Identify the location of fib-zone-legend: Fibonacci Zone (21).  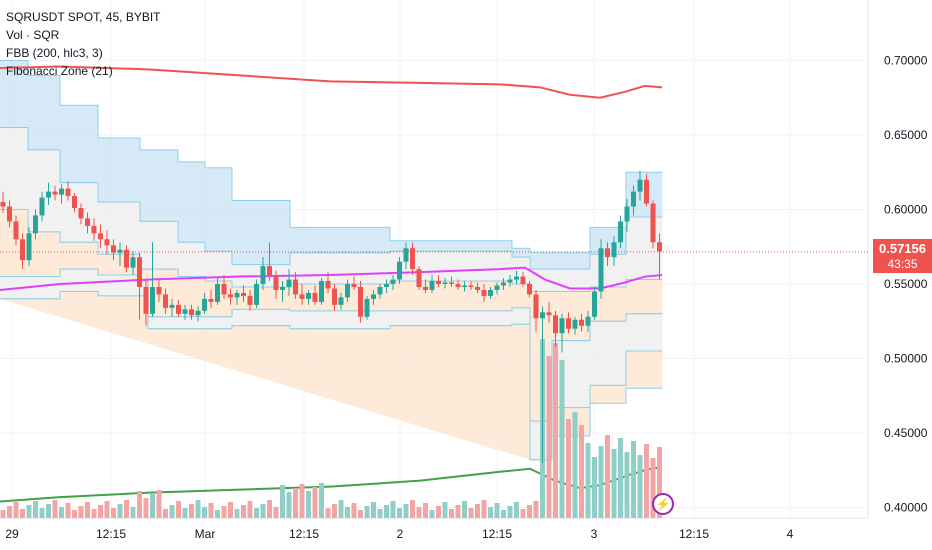
(59, 71).